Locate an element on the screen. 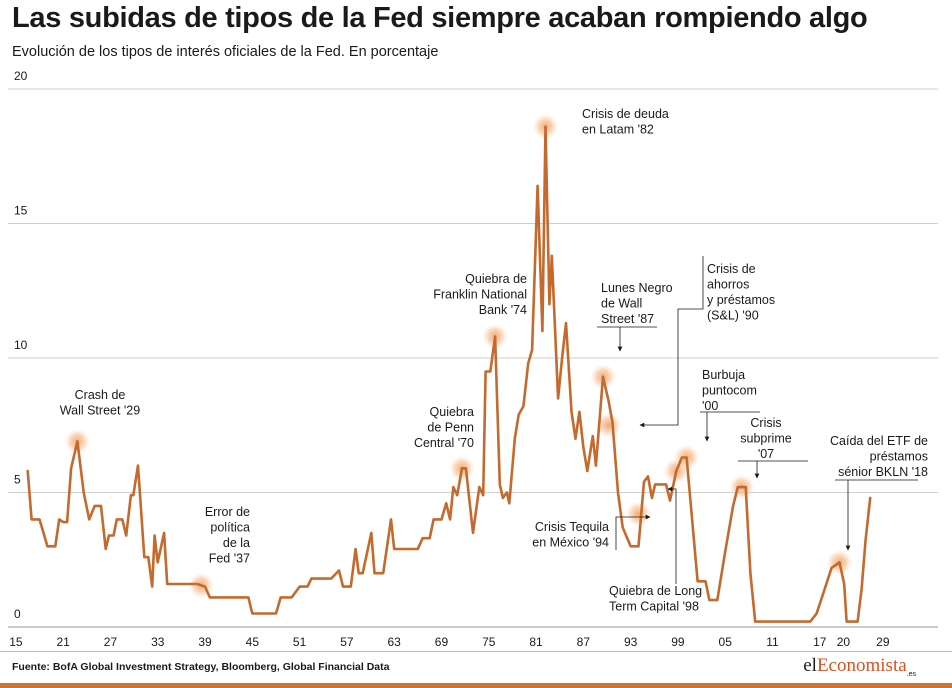 The width and height of the screenshot is (952, 688). annotation-lunes-negro-87: Lunes Negro de Wall Street '87 is located at coordinates (637, 303).